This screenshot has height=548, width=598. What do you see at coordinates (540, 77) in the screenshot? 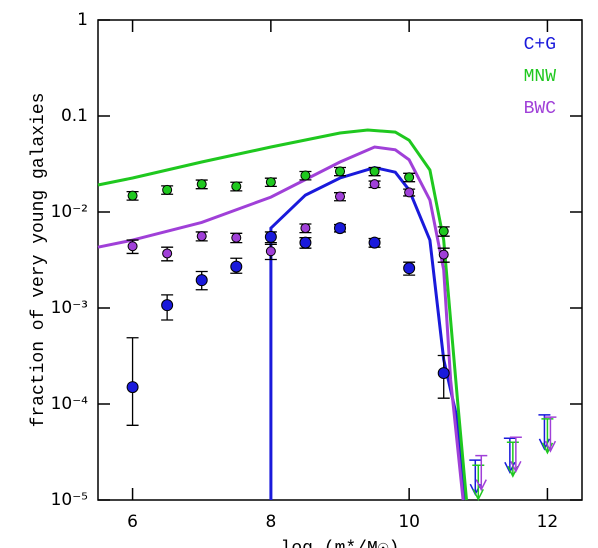
I see `legend-label: MNW` at bounding box center [540, 77].